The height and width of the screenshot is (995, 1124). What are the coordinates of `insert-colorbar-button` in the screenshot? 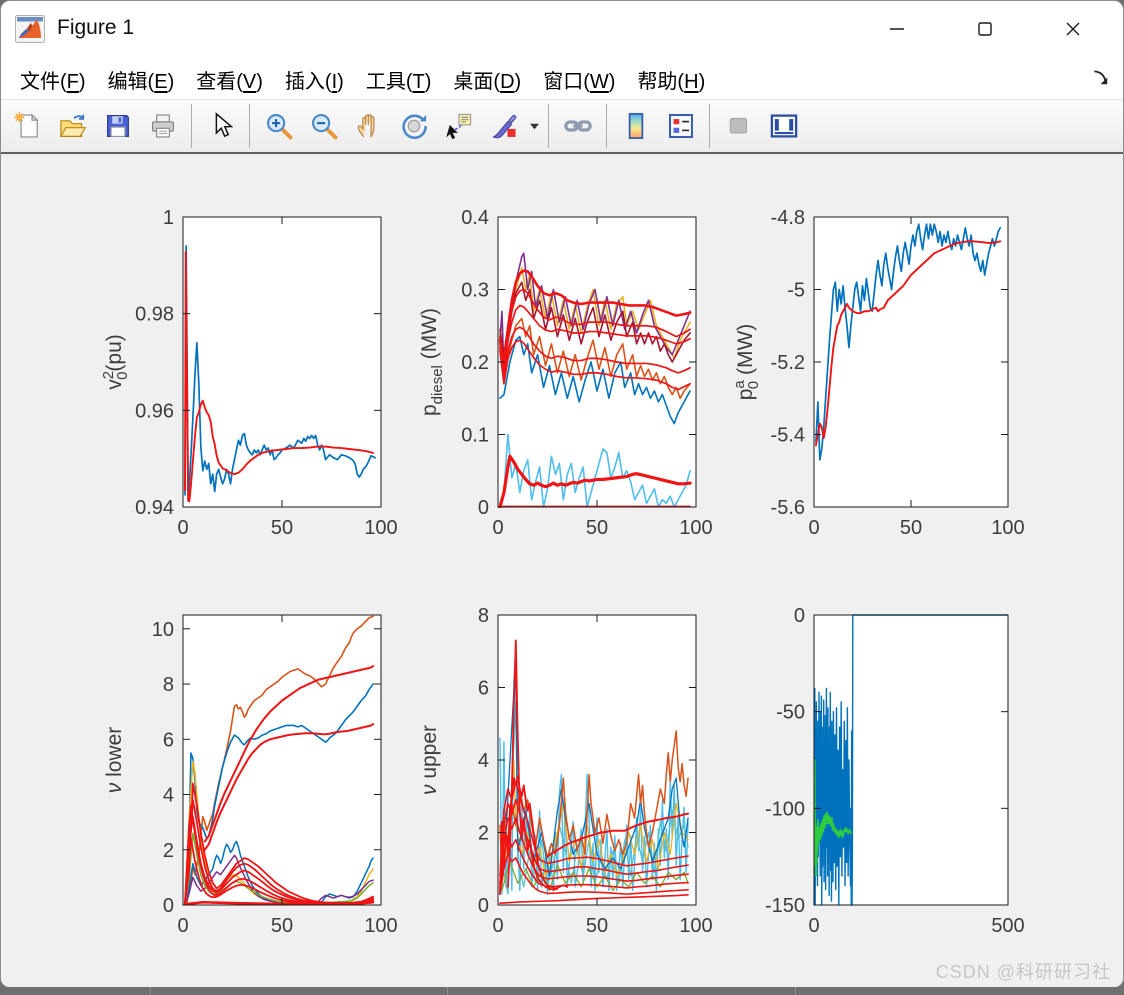 It's located at (635, 126).